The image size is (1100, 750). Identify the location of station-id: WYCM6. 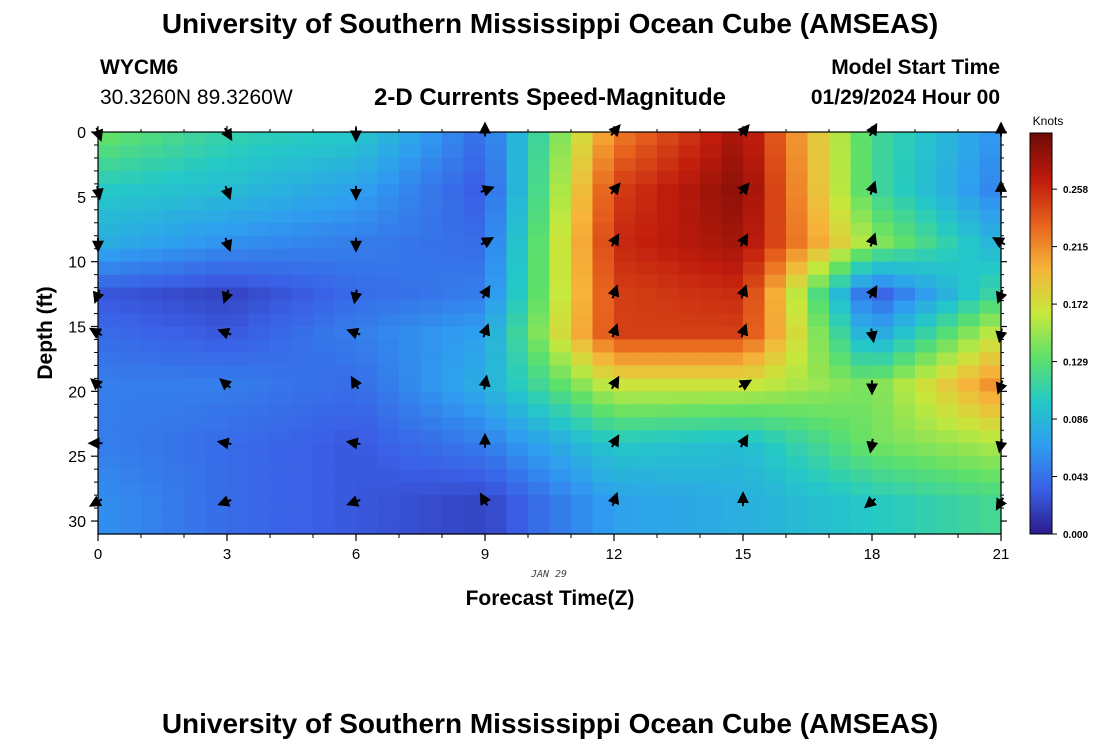
(139, 67).